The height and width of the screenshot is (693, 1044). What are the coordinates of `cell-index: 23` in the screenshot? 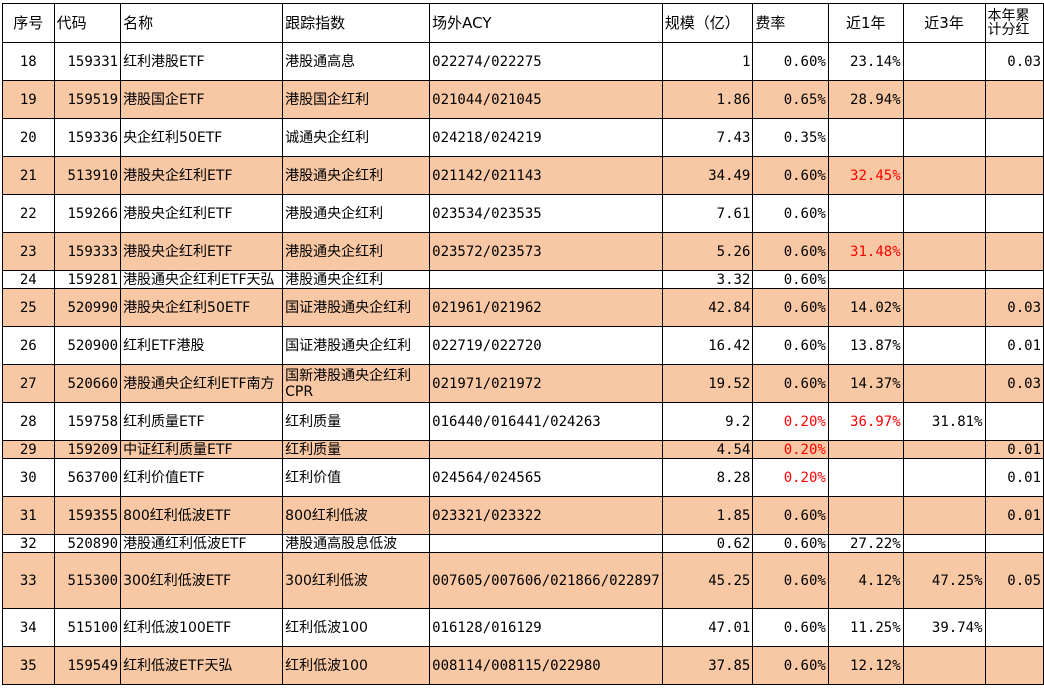 It's located at (28, 251).